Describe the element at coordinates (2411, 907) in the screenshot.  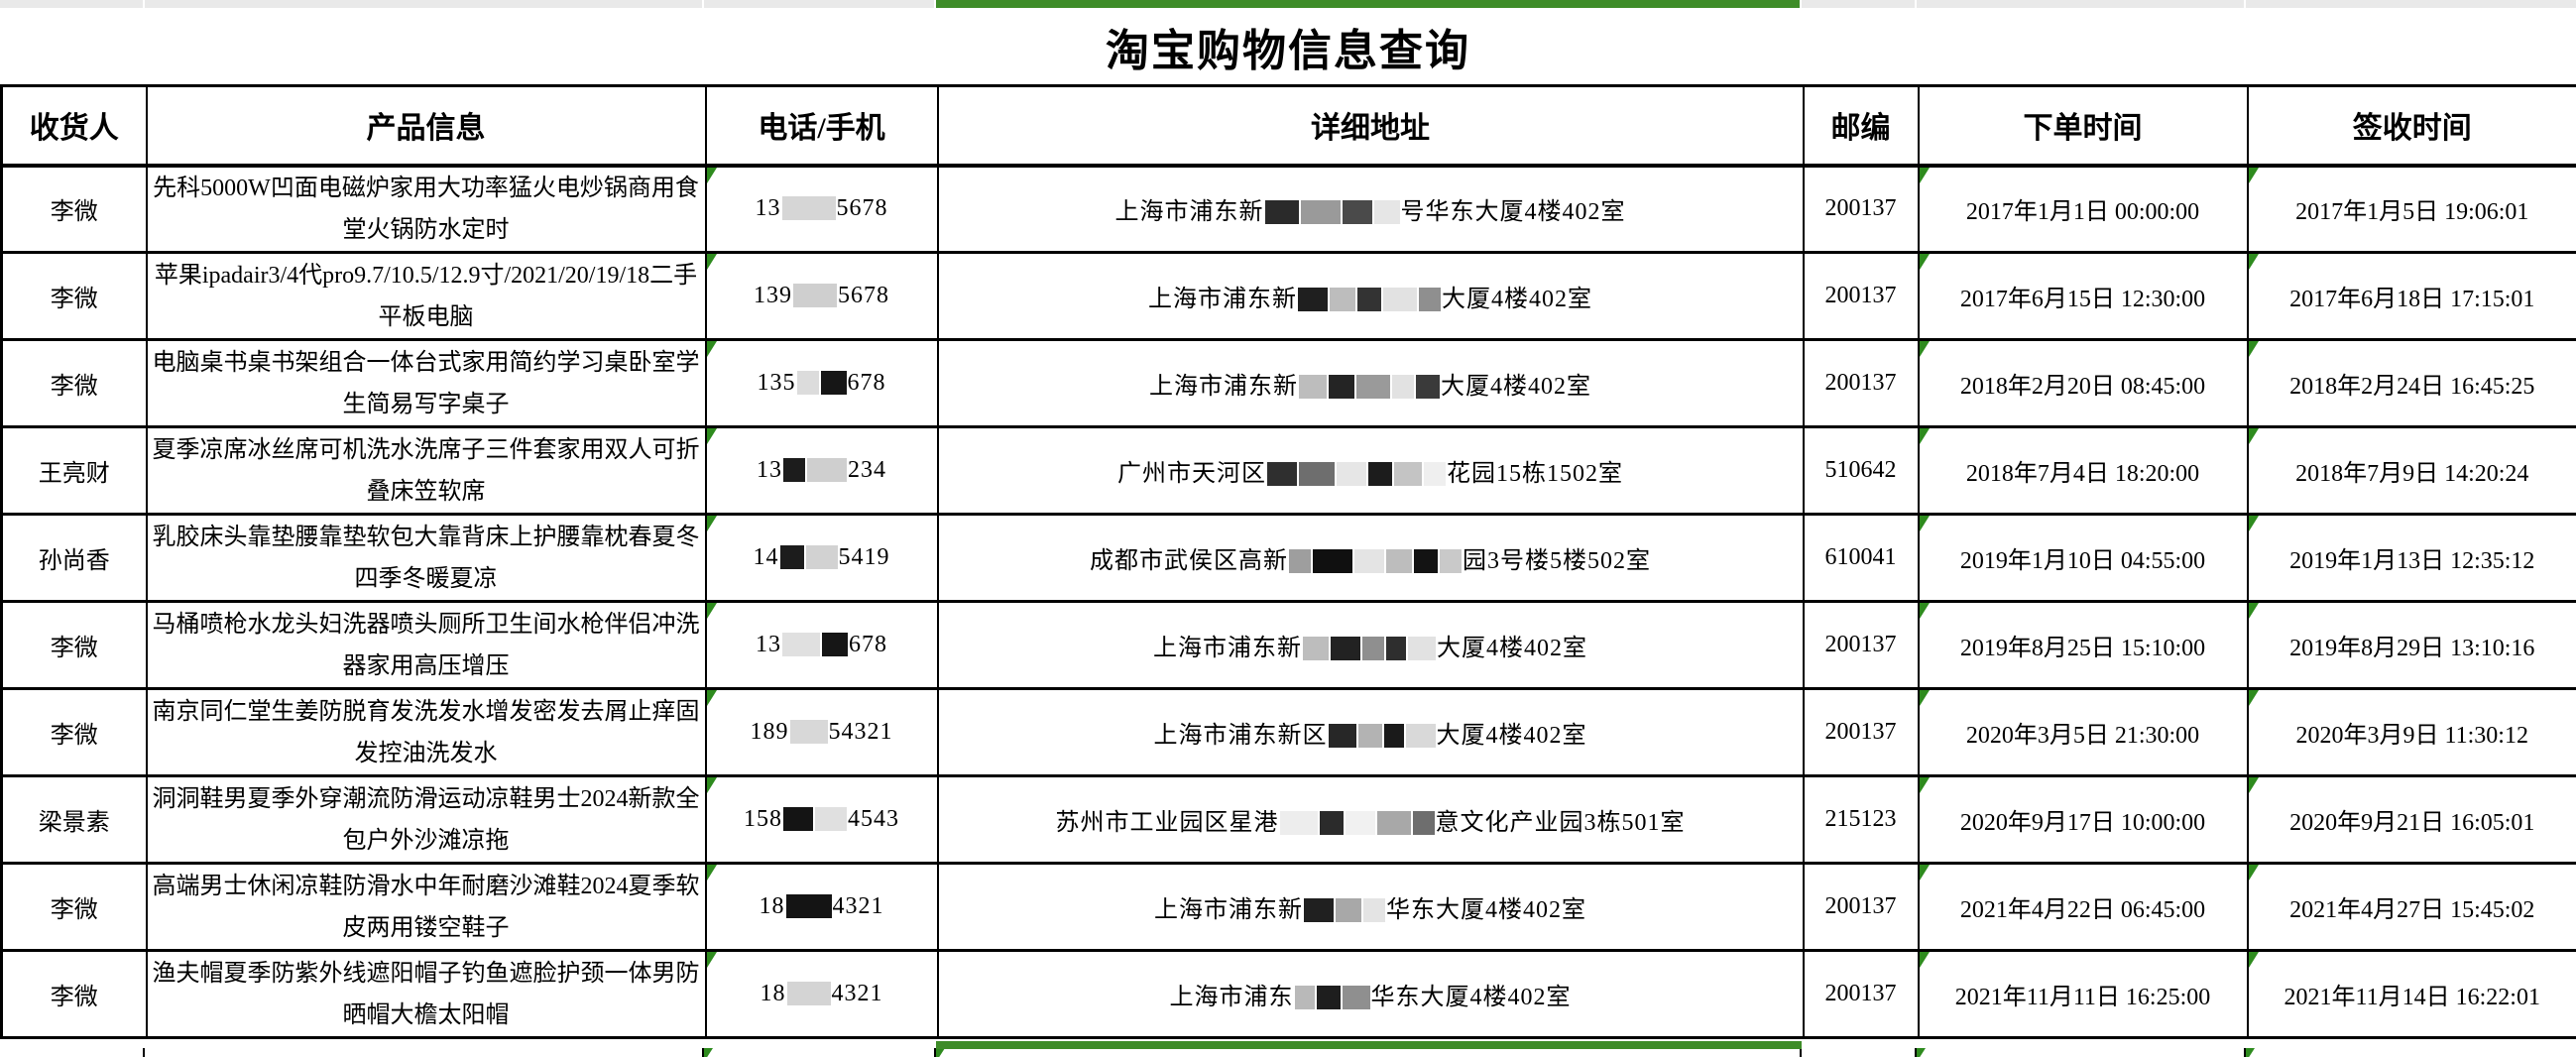
I see `sign-time-cell: 2021年4月27日 15:45:02` at that location.